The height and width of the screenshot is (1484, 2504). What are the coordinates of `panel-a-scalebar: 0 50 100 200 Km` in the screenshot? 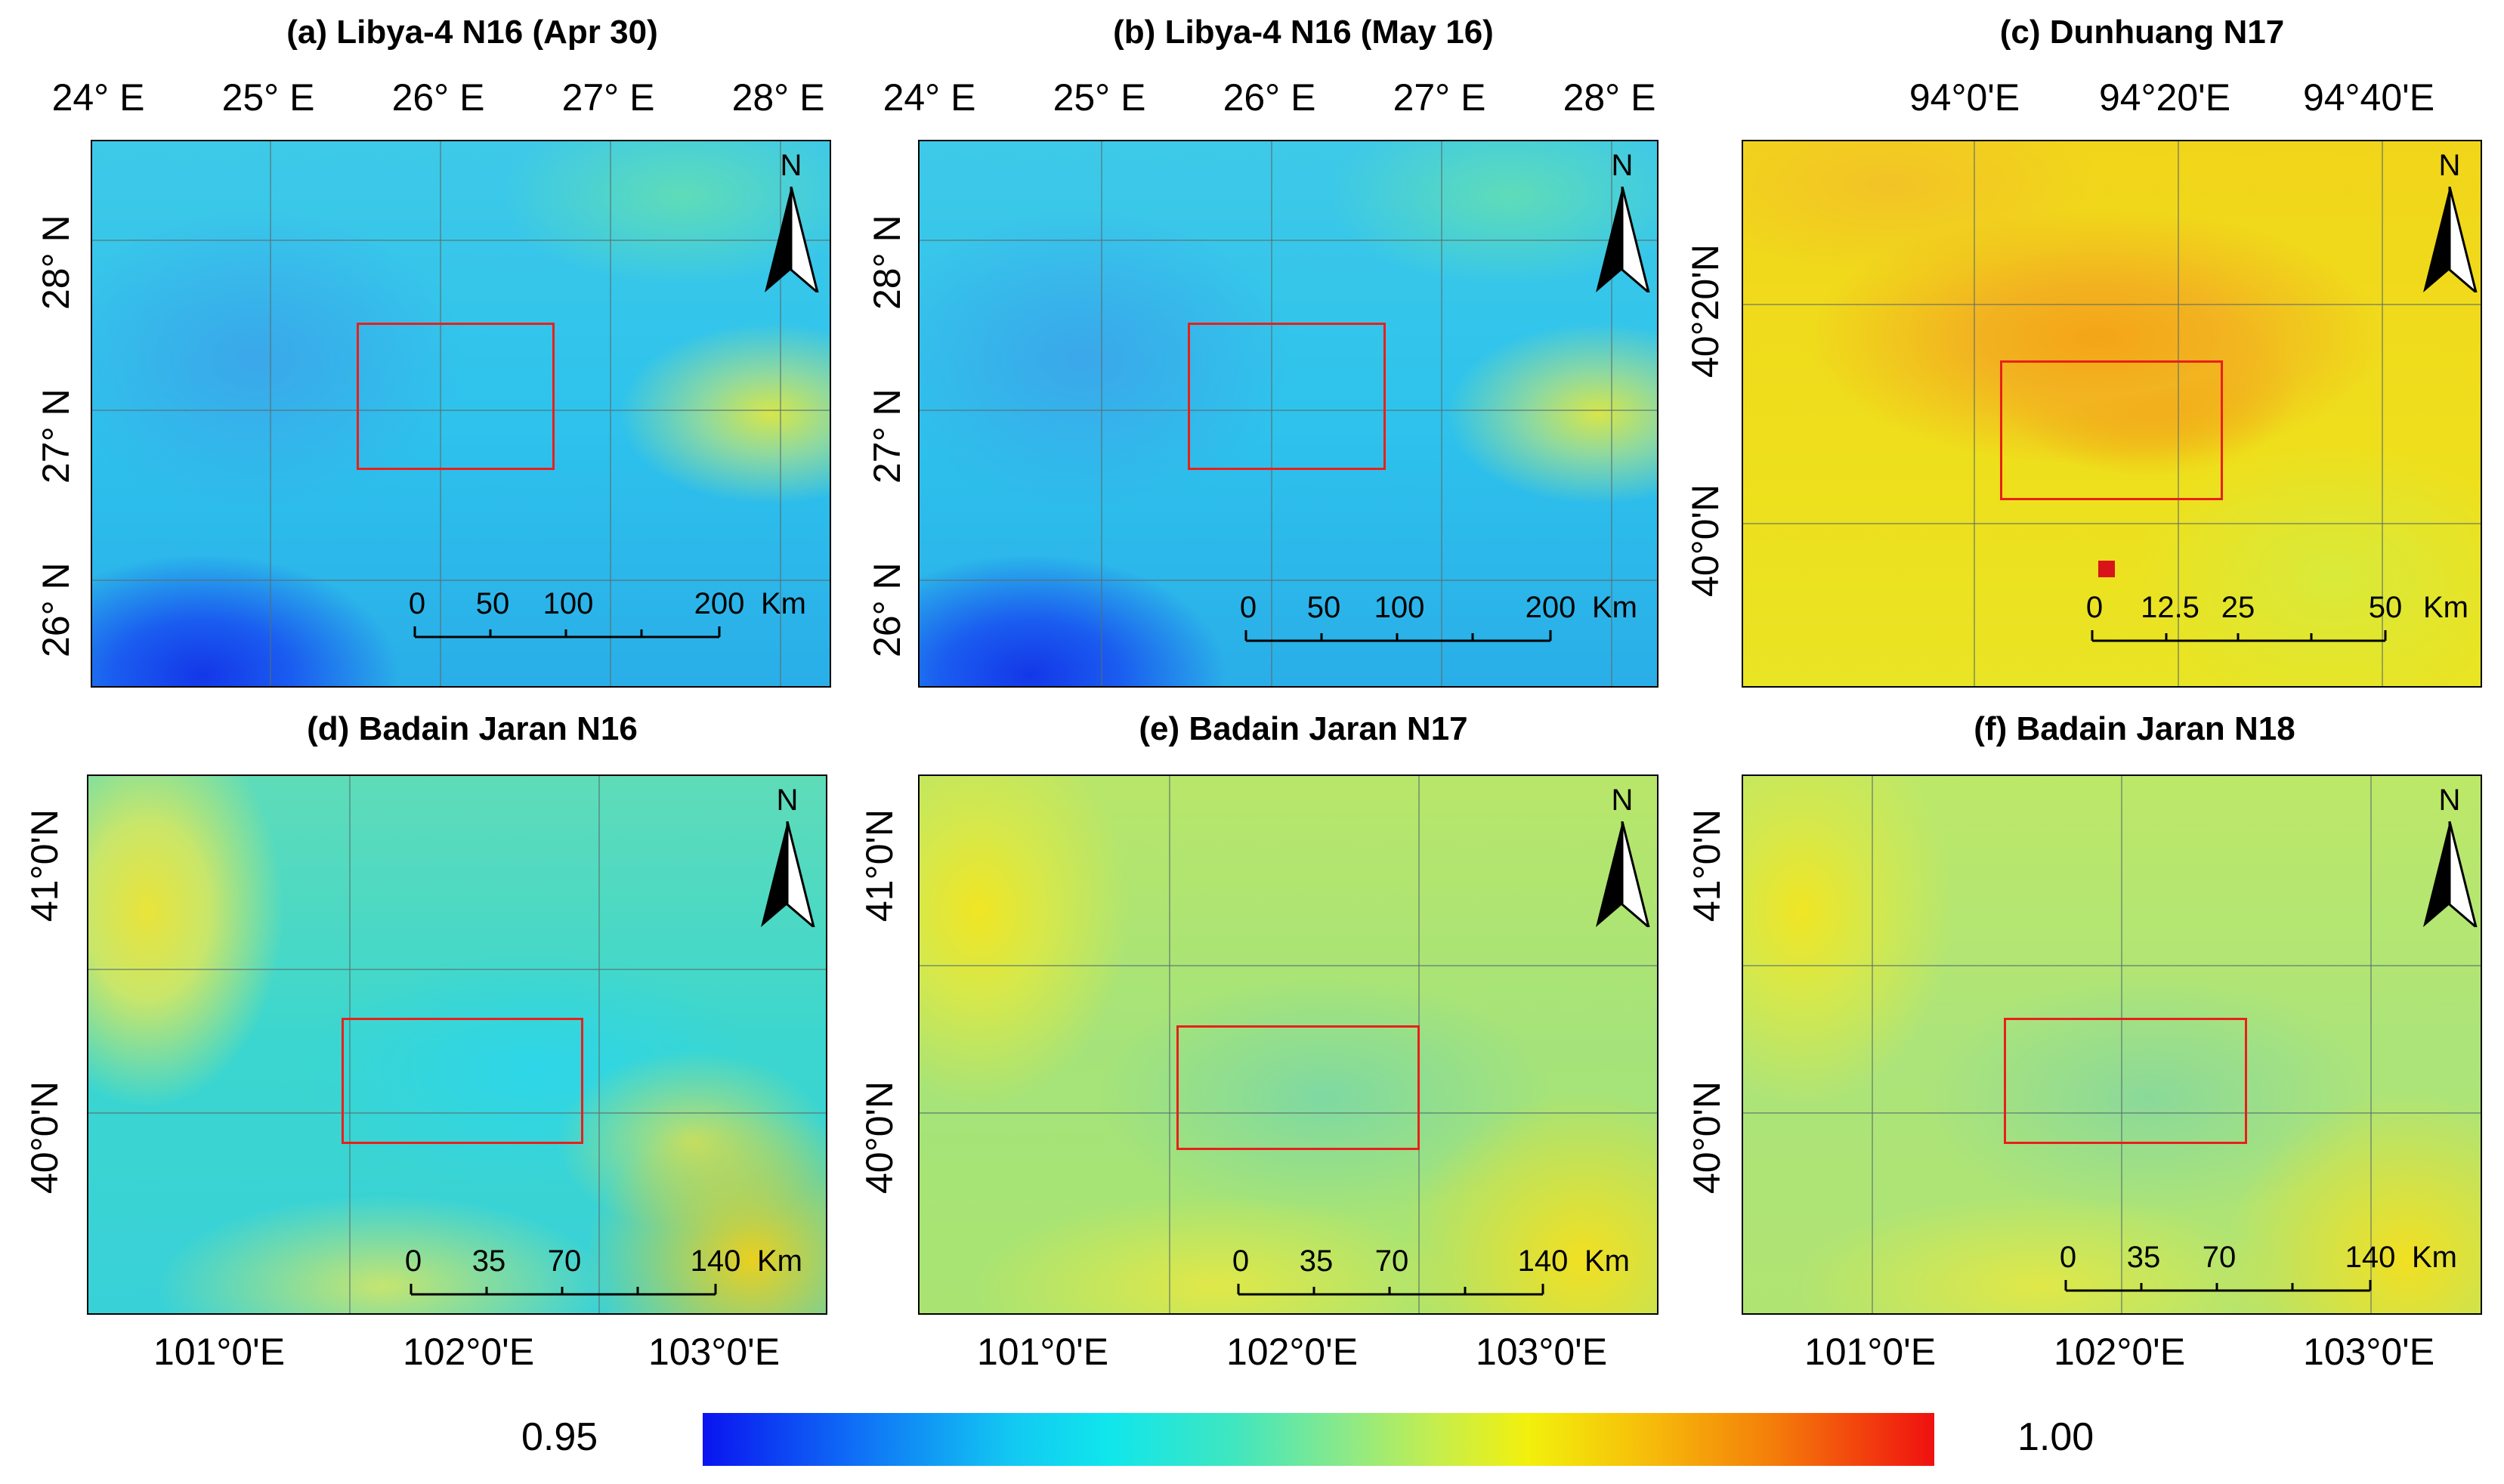 It's located at (607, 612).